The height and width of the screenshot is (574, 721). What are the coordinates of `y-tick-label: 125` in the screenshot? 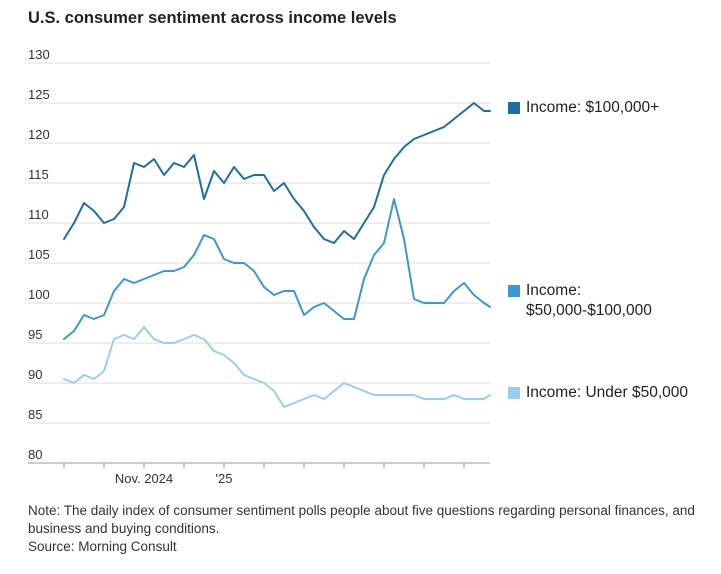 It's located at (39, 94).